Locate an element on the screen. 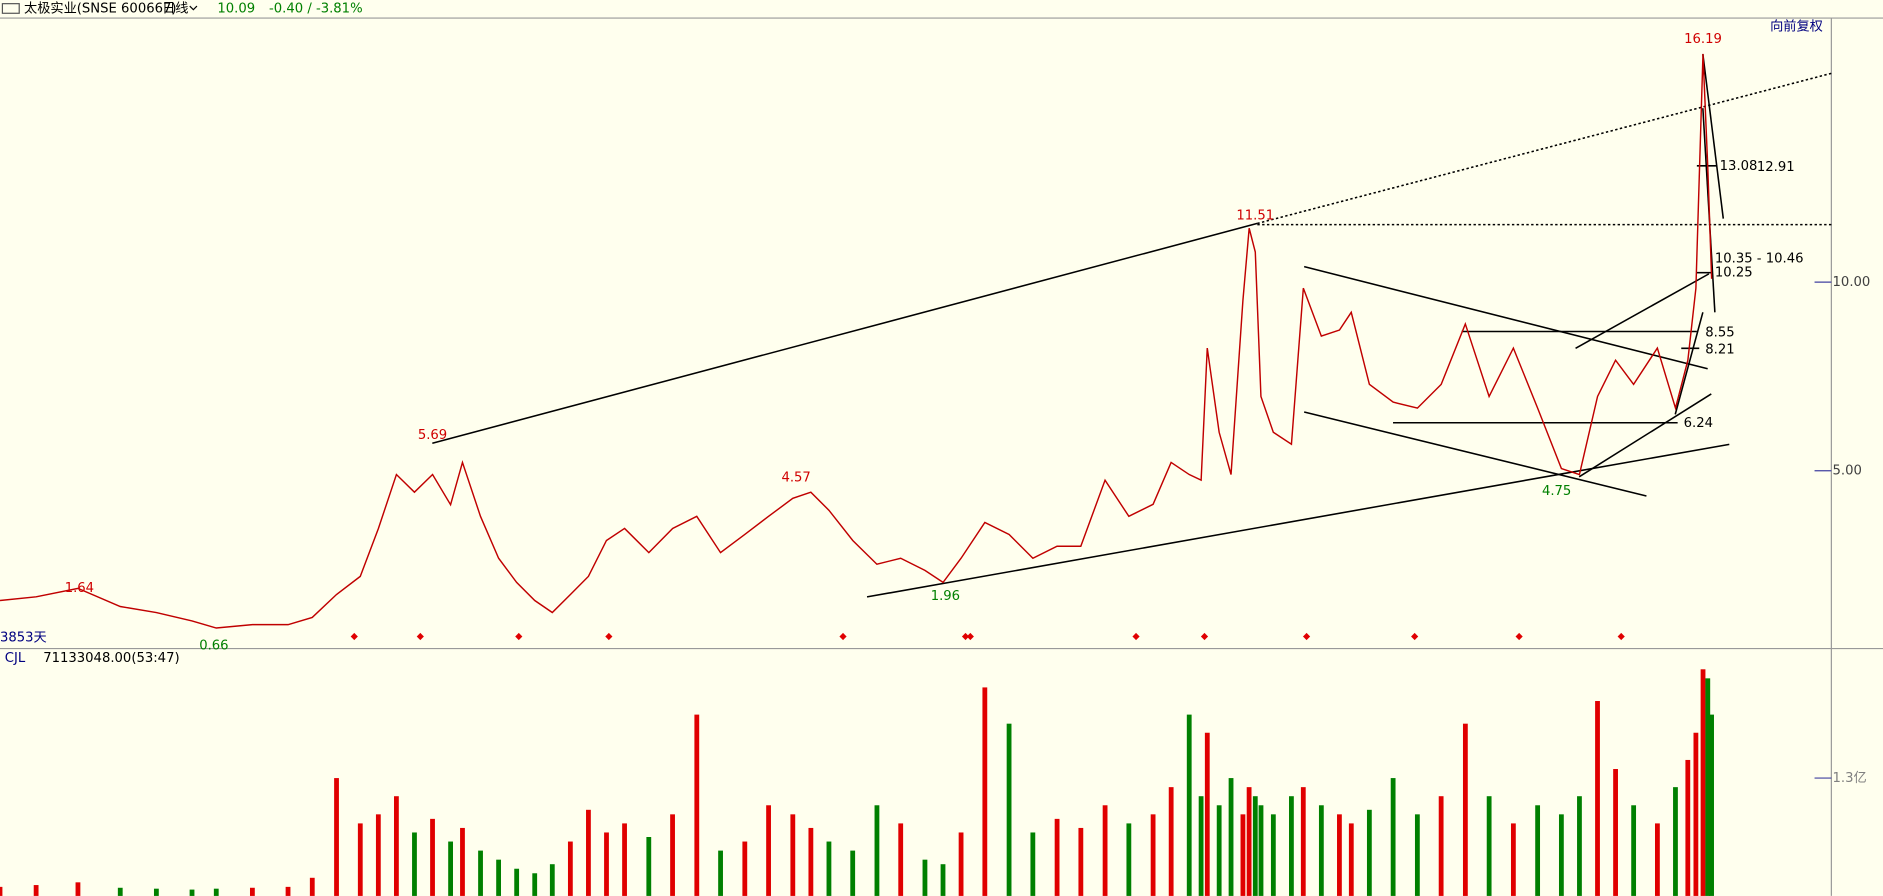 The image size is (1883, 896). price-label: 16.19 is located at coordinates (1703, 39).